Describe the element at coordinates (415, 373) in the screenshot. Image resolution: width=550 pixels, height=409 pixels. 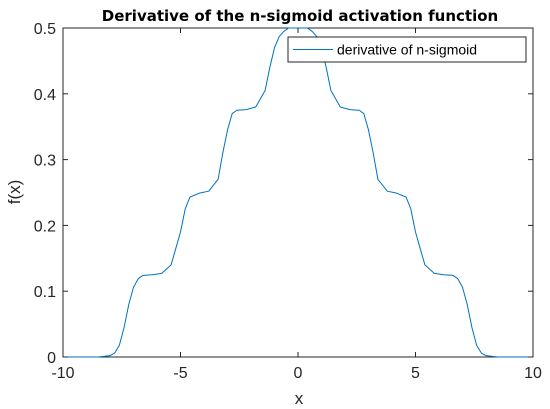
I see `x-tick-label: 5` at that location.